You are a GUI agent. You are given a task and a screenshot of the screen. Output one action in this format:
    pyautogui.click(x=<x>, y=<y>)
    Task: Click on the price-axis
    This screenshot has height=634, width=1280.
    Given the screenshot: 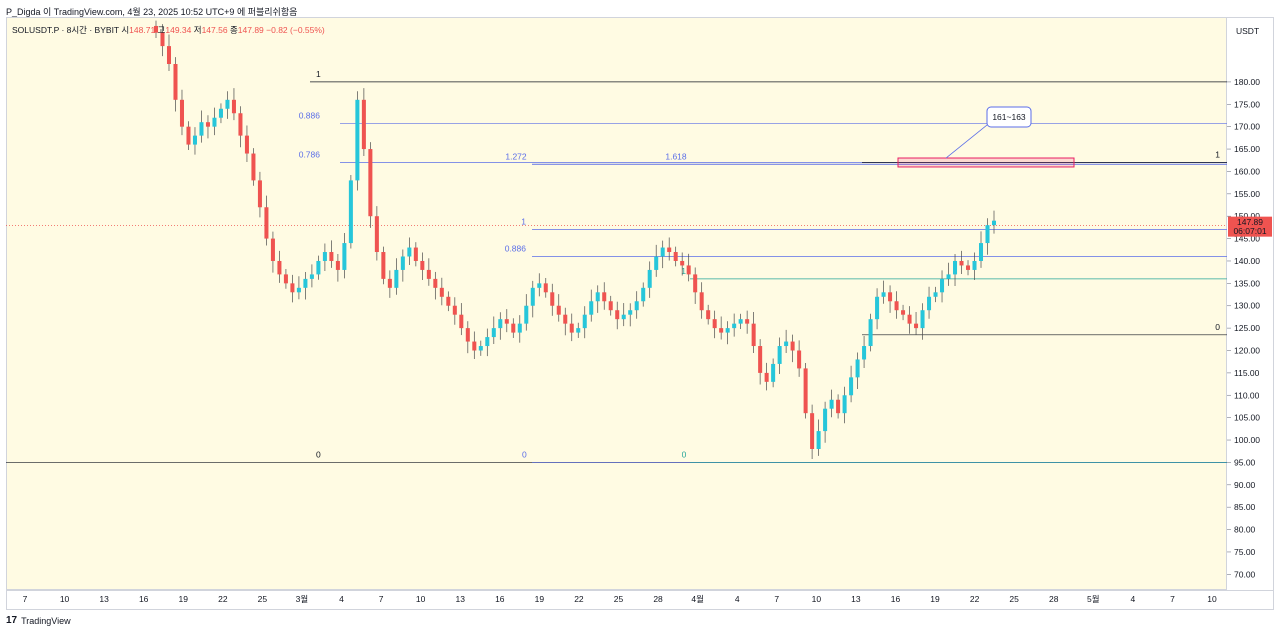 What is the action you would take?
    pyautogui.click(x=1250, y=303)
    